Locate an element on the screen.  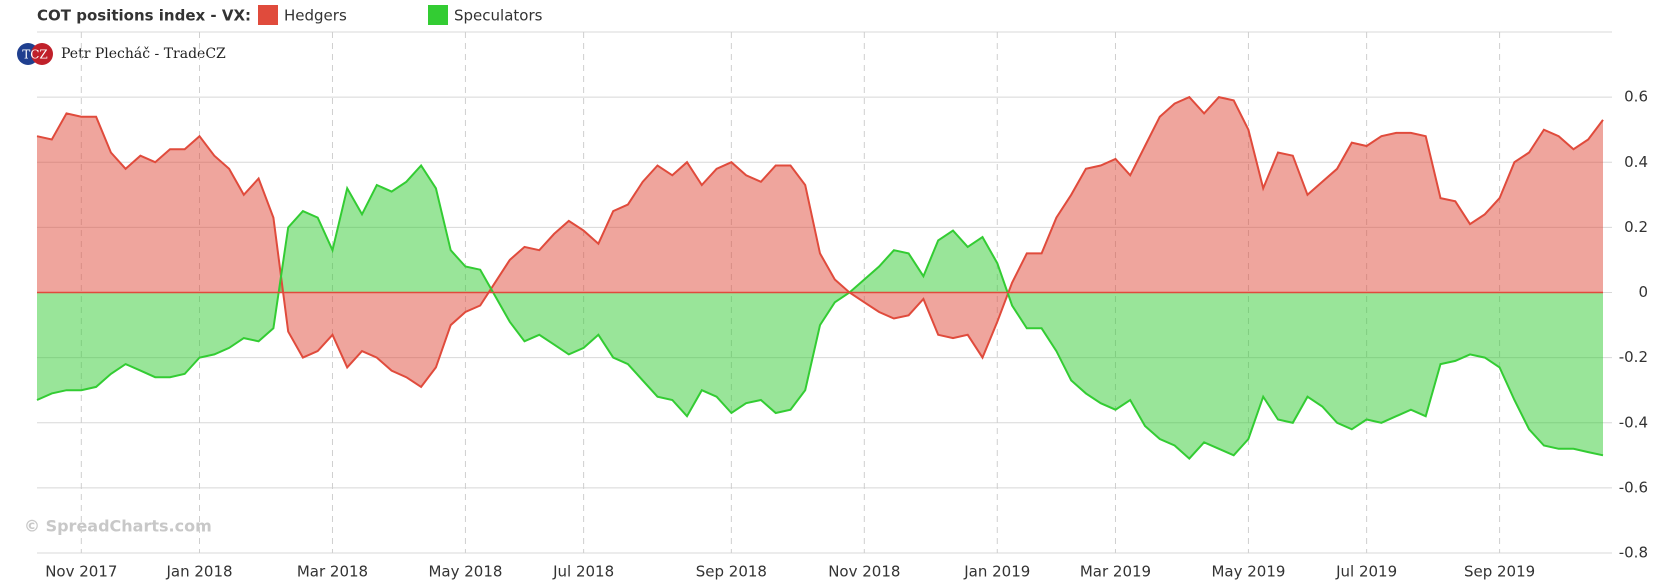
logo: TCZ is located at coordinates (35, 54).